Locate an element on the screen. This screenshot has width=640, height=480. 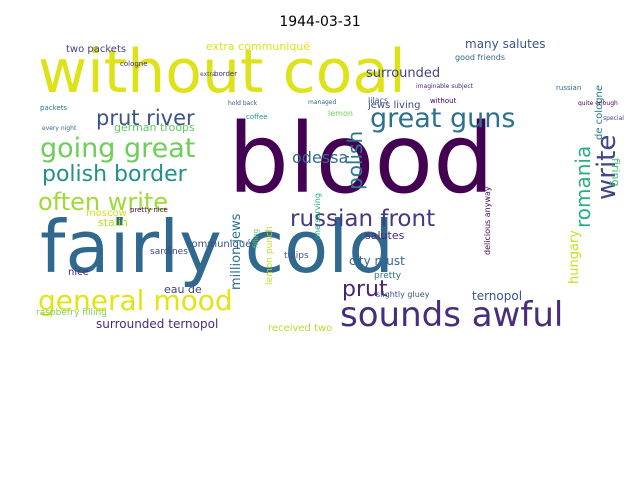
cloud-word: lilacs is located at coordinates (378, 100).